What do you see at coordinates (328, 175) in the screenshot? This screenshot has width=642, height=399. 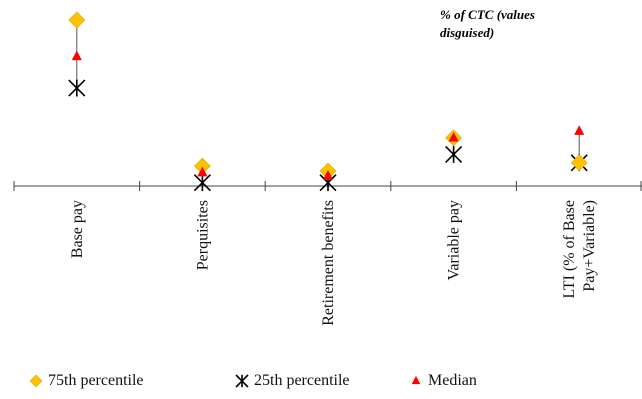 I see `point-median-retirement-benefits` at bounding box center [328, 175].